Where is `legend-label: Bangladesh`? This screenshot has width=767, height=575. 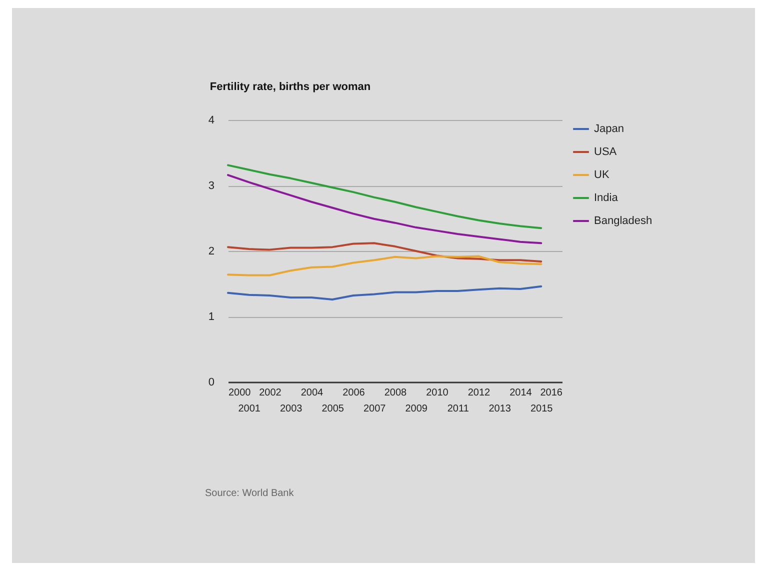 legend-label: Bangladesh is located at coordinates (623, 221).